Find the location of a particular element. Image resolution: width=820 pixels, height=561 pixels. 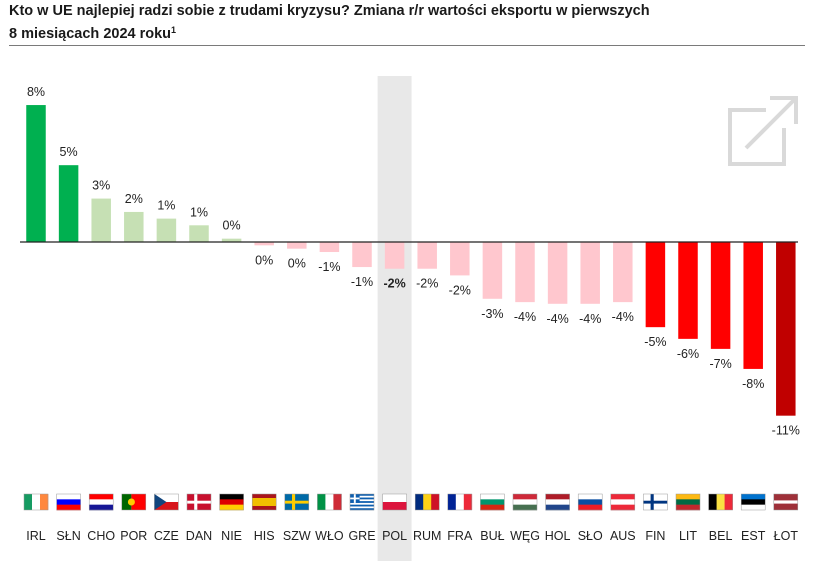

category-label-WŁO: WŁO is located at coordinates (329, 536).